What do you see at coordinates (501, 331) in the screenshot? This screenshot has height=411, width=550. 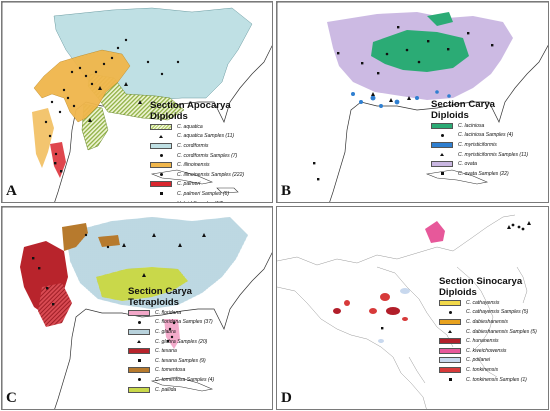 I see `legend-label: C. dabieshanensis Samples (5)` at bounding box center [501, 331].